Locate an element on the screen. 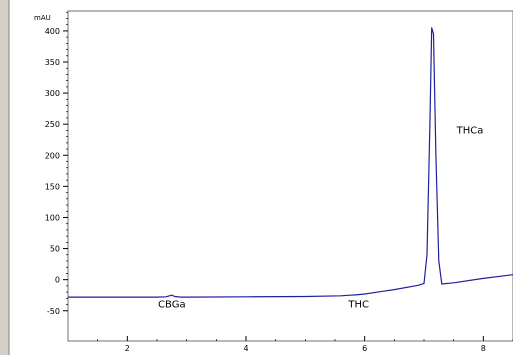 The height and width of the screenshot is (355, 513). y-tick-label: 50 is located at coordinates (55, 249).